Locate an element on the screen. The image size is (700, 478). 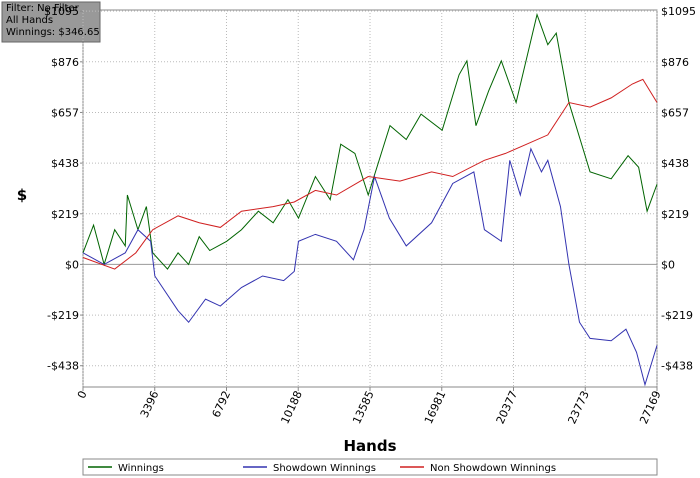
x-axis-label: Hands is located at coordinates (369, 446).